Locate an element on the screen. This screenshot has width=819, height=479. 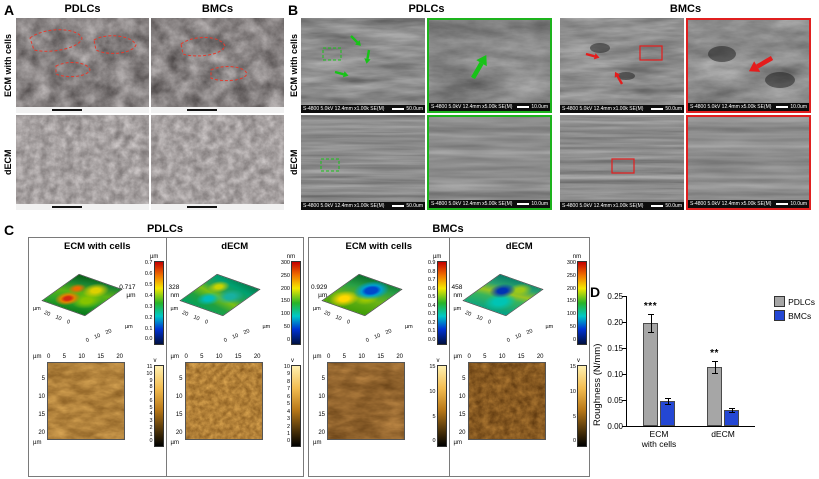
colorbar-3d: nm 300 250 200 150 100 50 0 is located at coordinates (291, 299).